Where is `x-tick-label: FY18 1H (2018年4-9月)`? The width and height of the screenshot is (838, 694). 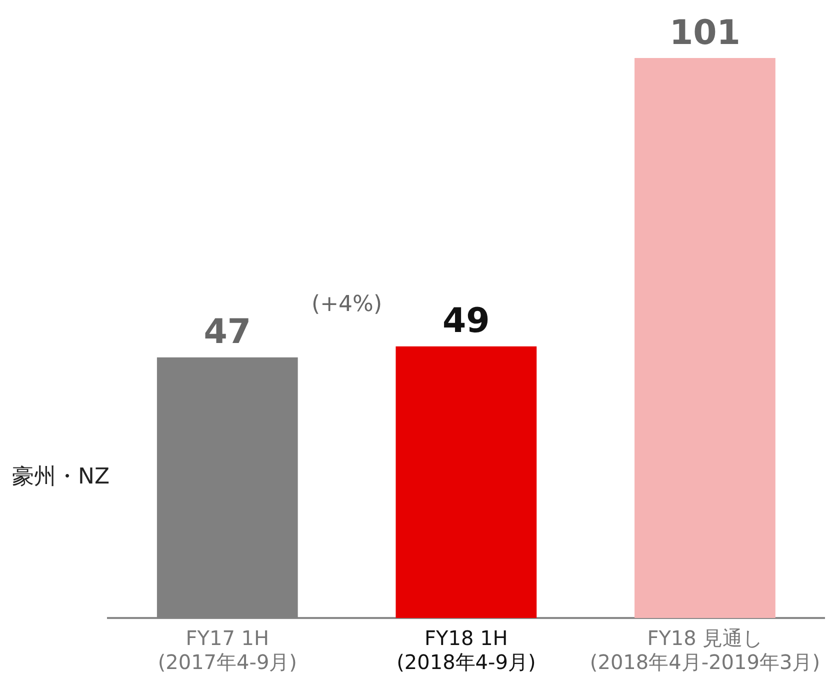
x-tick-label: FY18 1H (2018年4-9月) is located at coordinates (466, 650).